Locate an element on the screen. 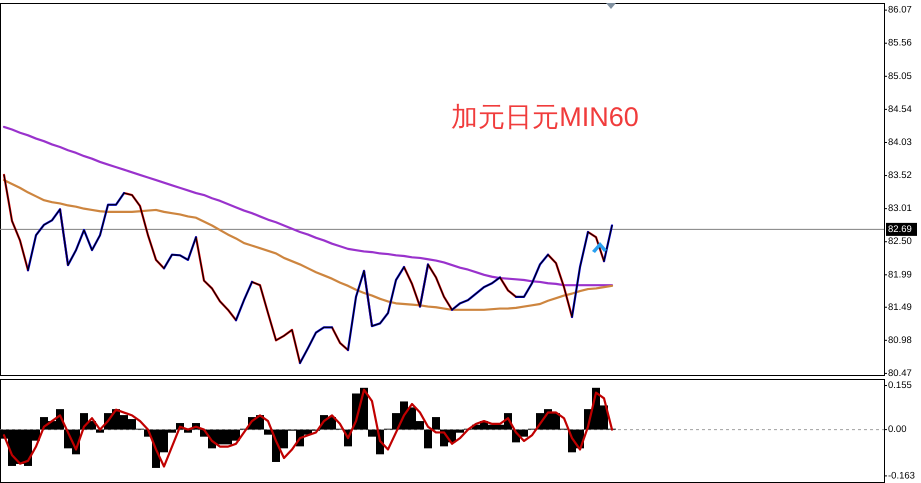 Image resolution: width=921 pixels, height=483 pixels. y-tick-label: 86.07 is located at coordinates (900, 10).